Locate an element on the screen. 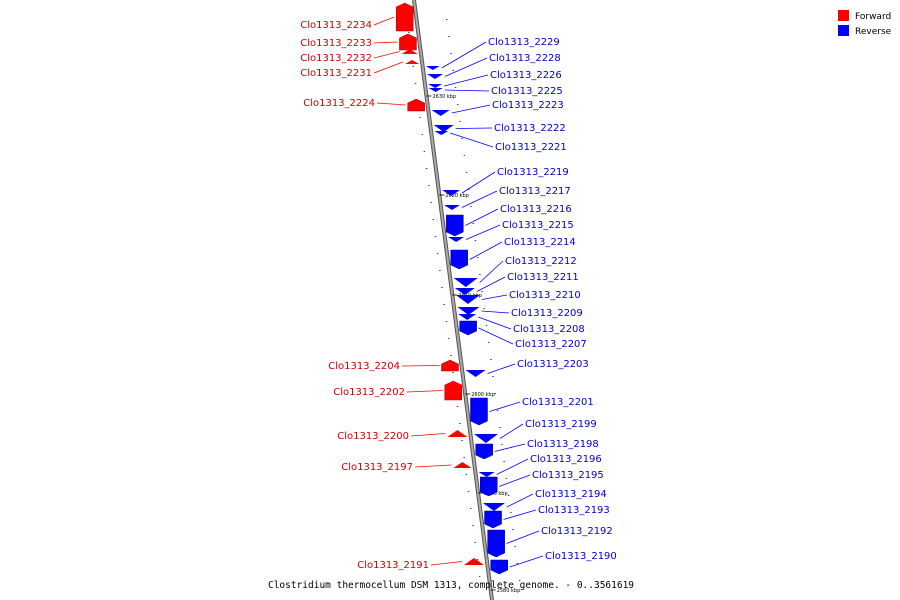 This screenshot has width=900, height=600. gene-Clo1313_2199: Clo1313_2199 is located at coordinates (535, 431).